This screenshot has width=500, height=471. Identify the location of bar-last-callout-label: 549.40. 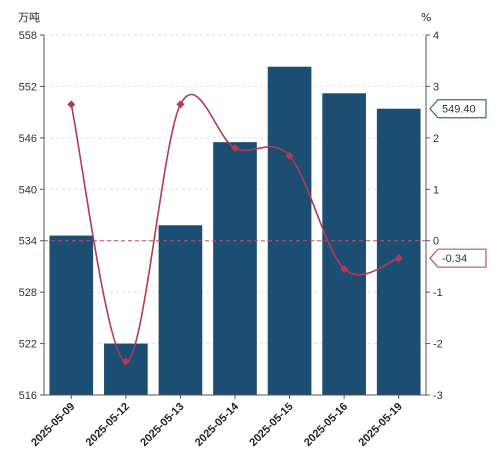
(459, 110).